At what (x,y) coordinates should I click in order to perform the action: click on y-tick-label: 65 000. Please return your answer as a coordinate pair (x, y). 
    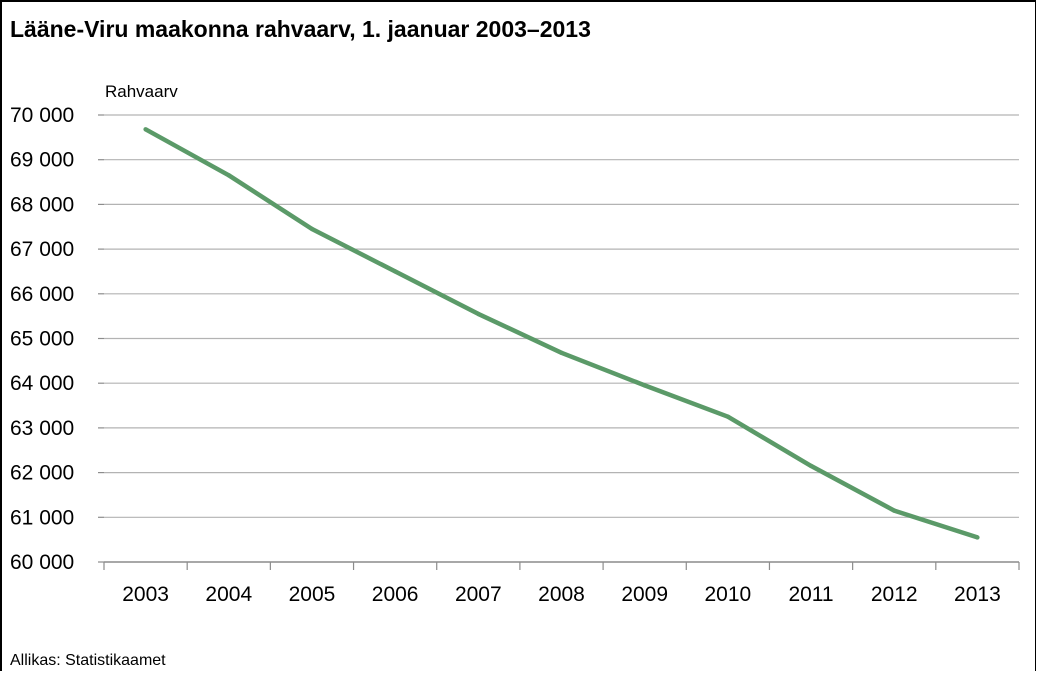
    Looking at the image, I should click on (42, 339).